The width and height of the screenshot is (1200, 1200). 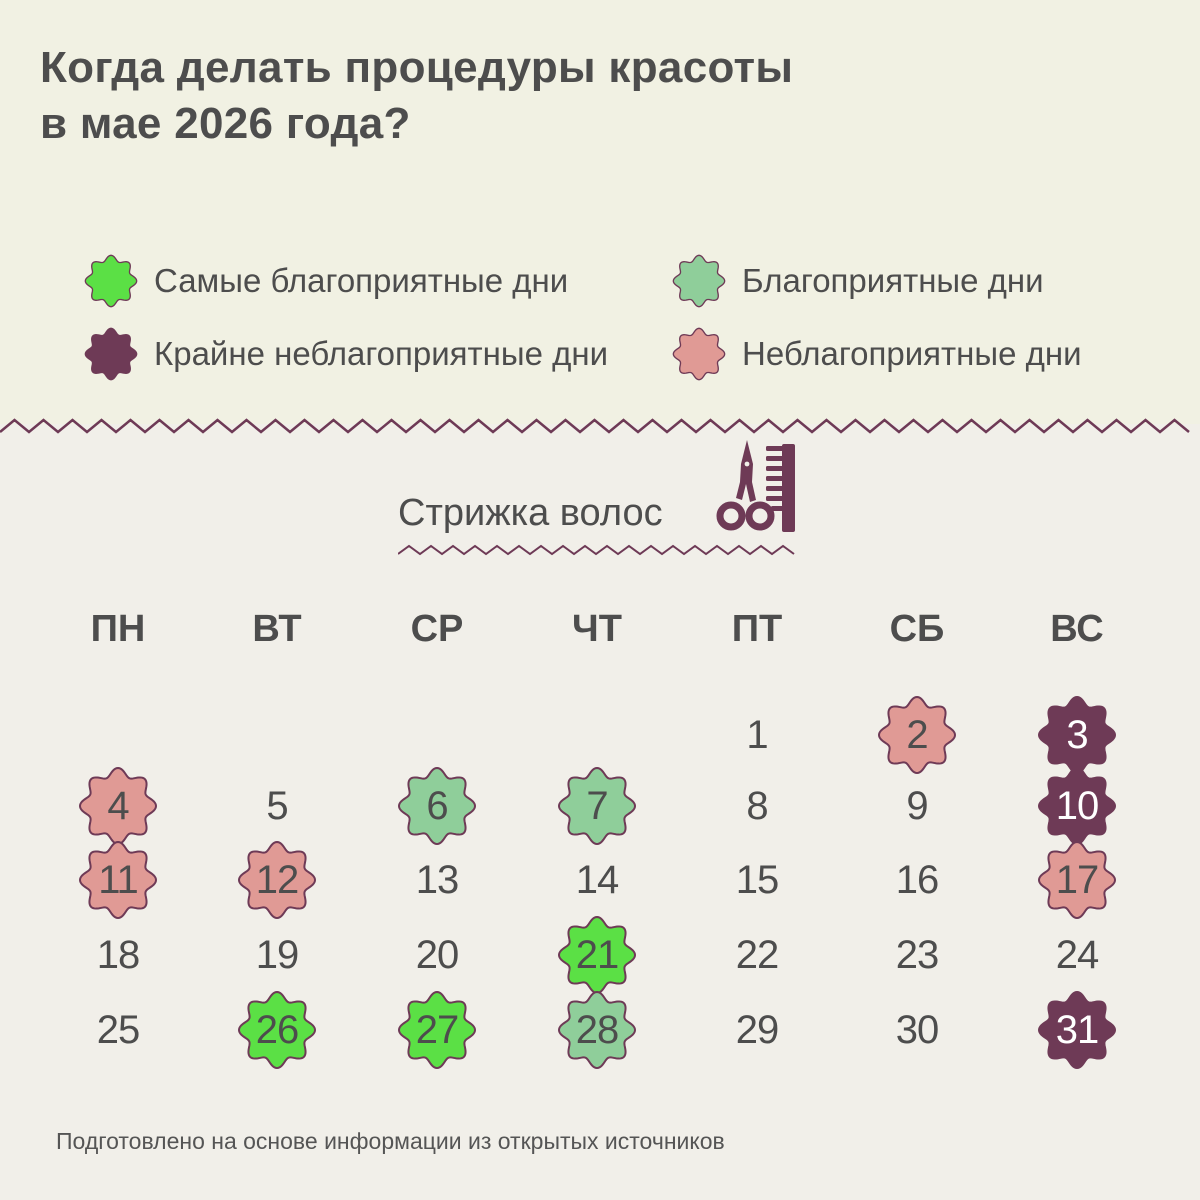 I want to click on calendar-day: 13, so click(x=437, y=880).